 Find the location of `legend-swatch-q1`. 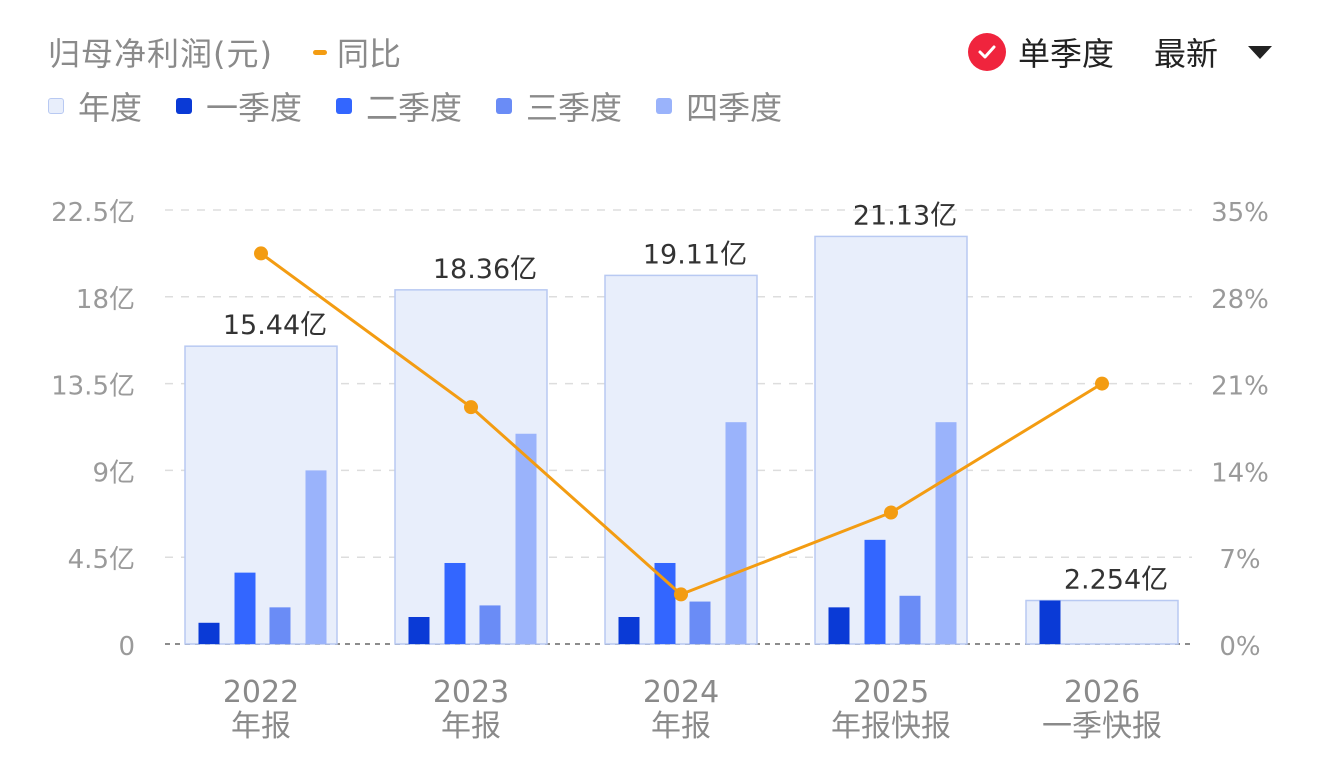

legend-swatch-q1 is located at coordinates (184, 106).